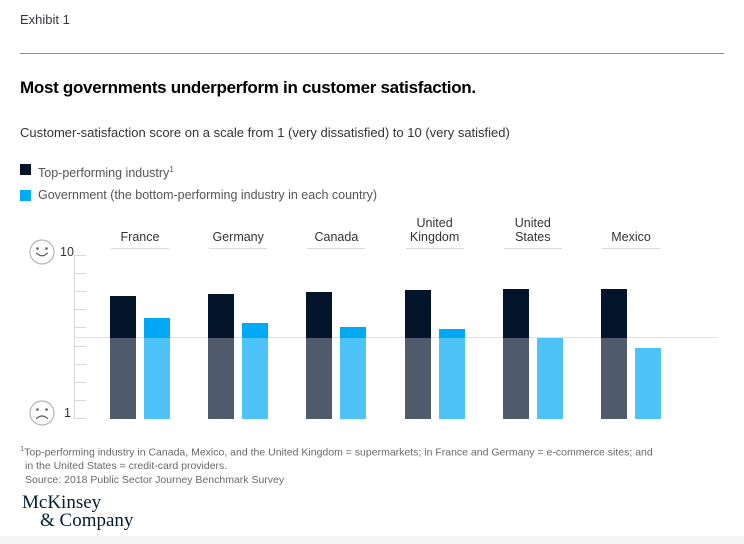  What do you see at coordinates (62, 502) in the screenshot?
I see `logo-line-1: McKinsey` at bounding box center [62, 502].